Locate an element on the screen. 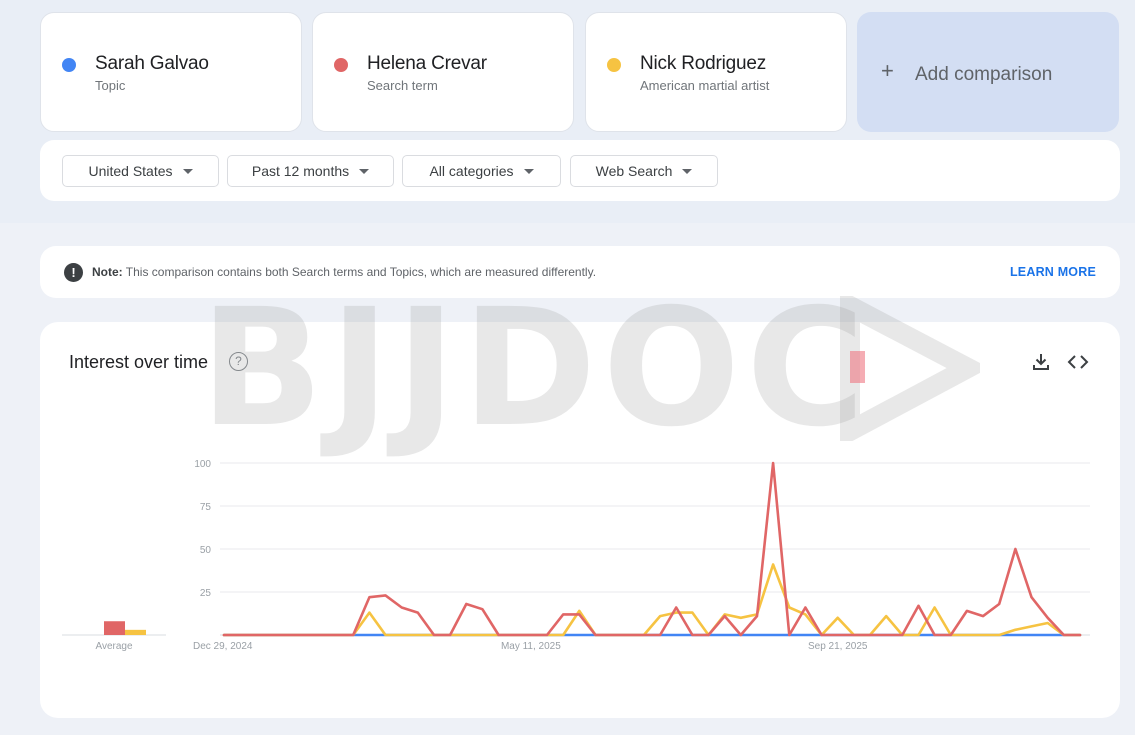 The height and width of the screenshot is (735, 1135). y-tick-label: 100 is located at coordinates (202, 464).